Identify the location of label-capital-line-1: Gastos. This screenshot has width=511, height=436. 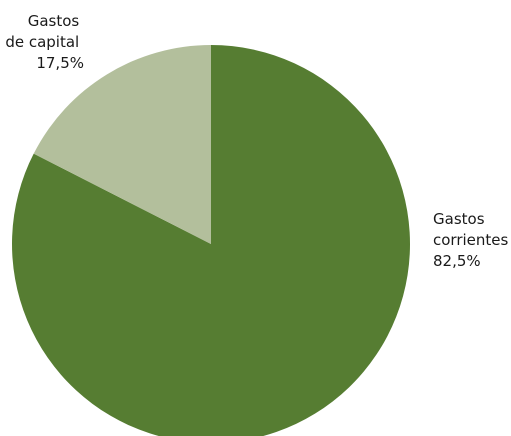
(54, 21).